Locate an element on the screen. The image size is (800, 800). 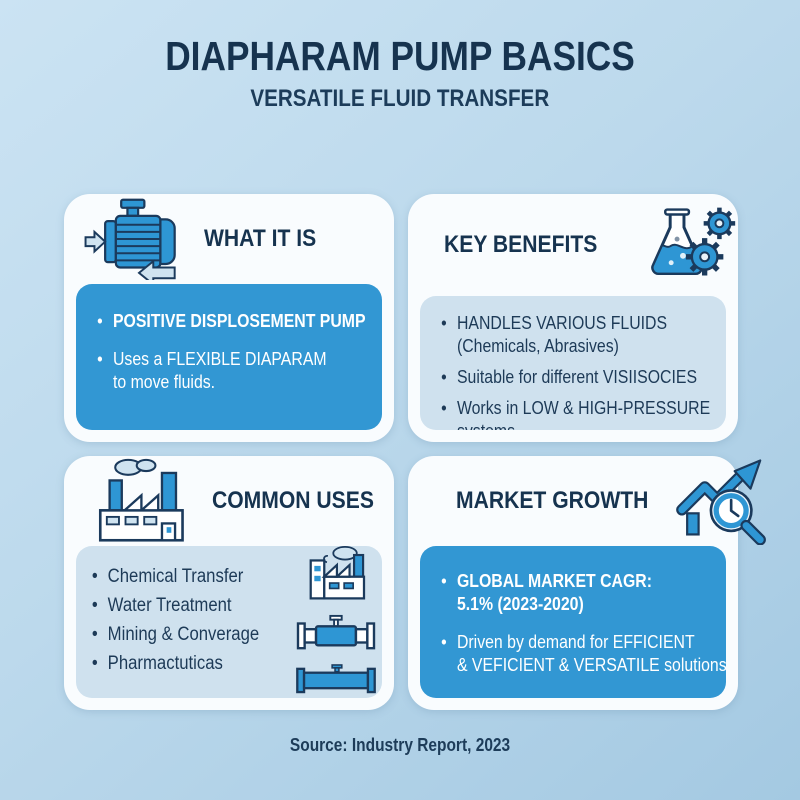
page-subtitle: VERSATILE FLUID TRANSFER is located at coordinates (400, 99).